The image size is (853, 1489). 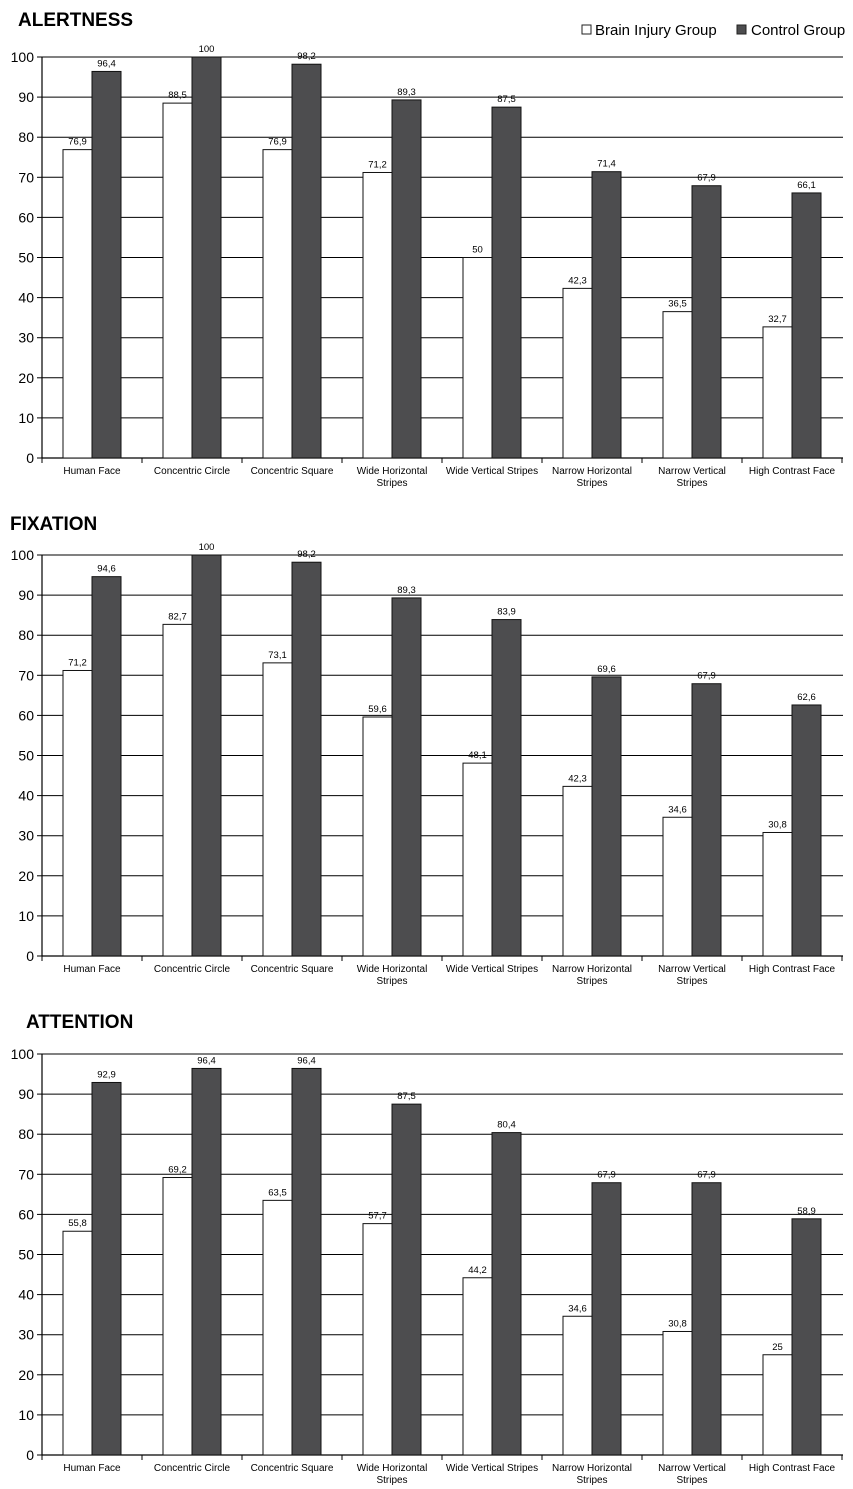 What do you see at coordinates (23, 57) in the screenshot?
I see `y-tick-label: 100` at bounding box center [23, 57].